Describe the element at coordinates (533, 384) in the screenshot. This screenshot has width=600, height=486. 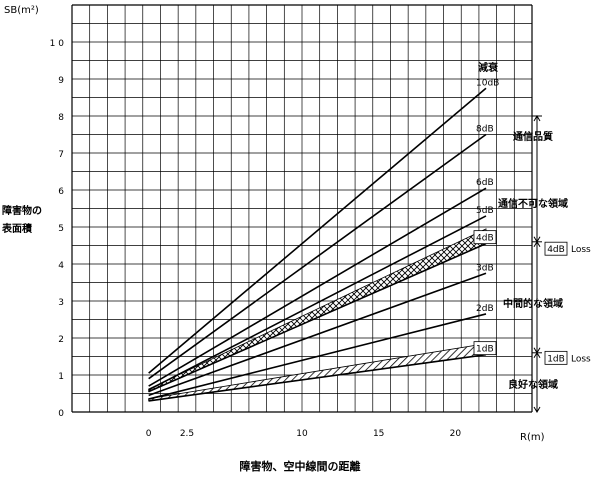
I see `region-label: 良好な領域` at that location.